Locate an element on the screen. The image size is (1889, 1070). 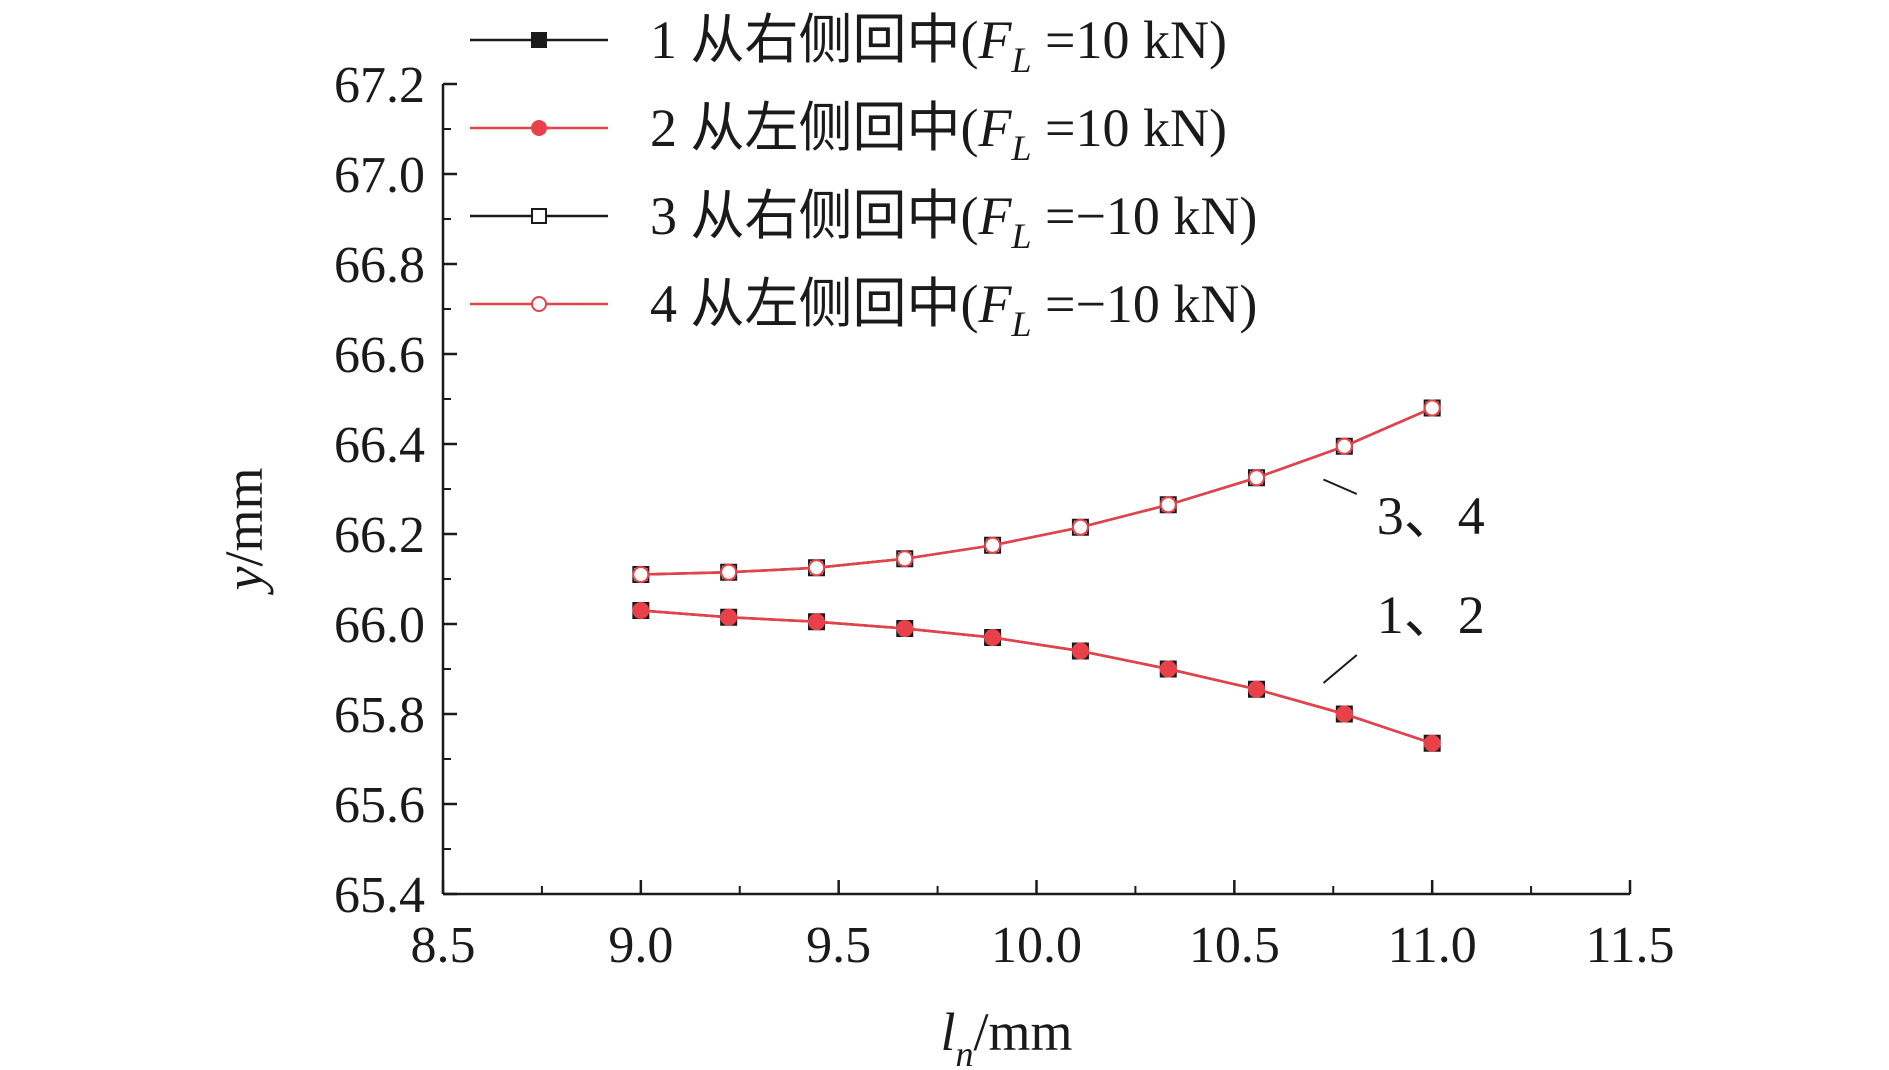
y-tick-label: 66.0 is located at coordinates (379, 625).